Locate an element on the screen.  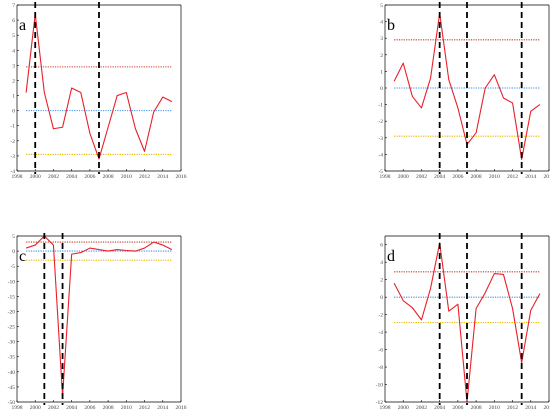
y-tick-label: -25 is located at coordinates (12, 328).